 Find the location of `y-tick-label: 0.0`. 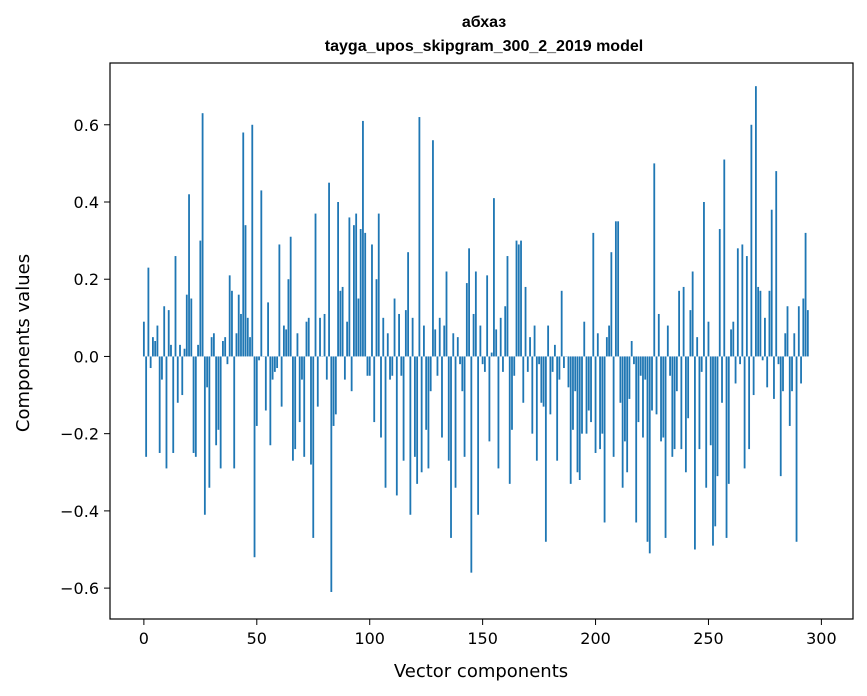

y-tick-label: 0.0 is located at coordinates (86, 356).